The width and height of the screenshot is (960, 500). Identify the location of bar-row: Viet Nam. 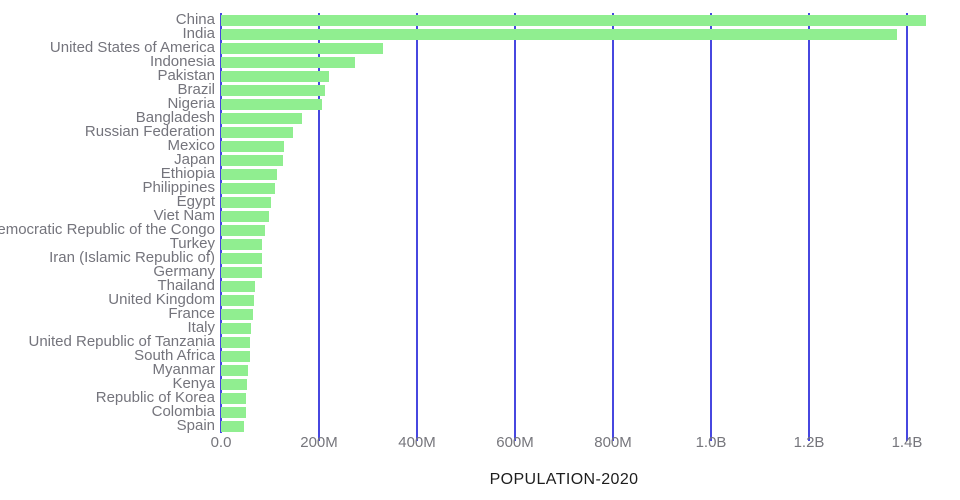
(480, 215).